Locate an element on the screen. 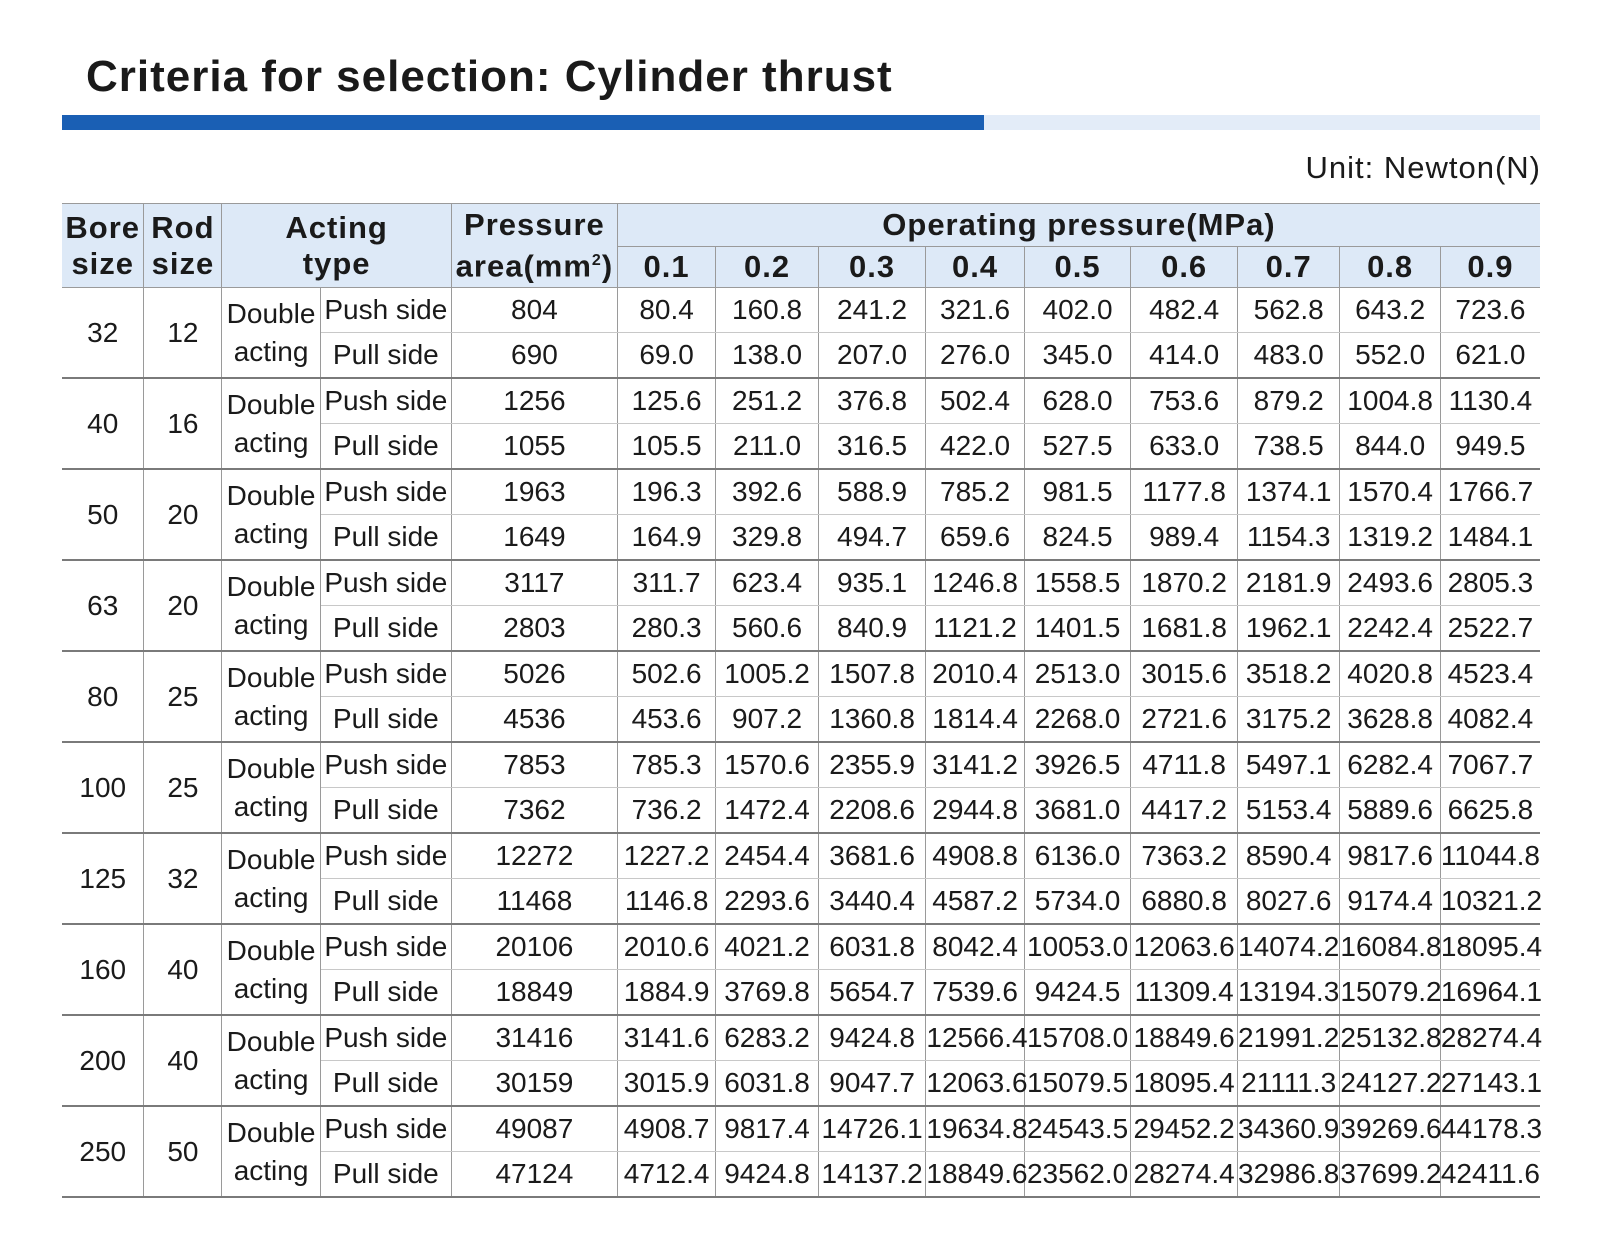 The width and height of the screenshot is (1601, 1240). thrust-value-cell: 32986.8 is located at coordinates (1288, 1174).